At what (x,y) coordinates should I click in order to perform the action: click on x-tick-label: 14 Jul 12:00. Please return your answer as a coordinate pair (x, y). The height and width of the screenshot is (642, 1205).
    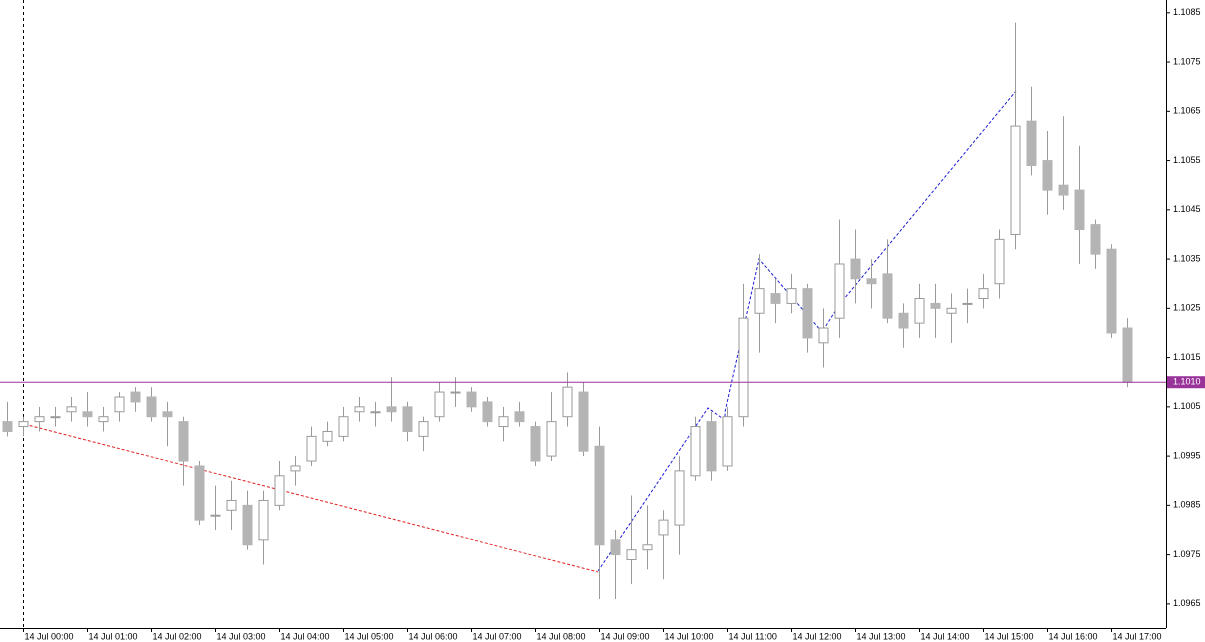
    Looking at the image, I should click on (817, 636).